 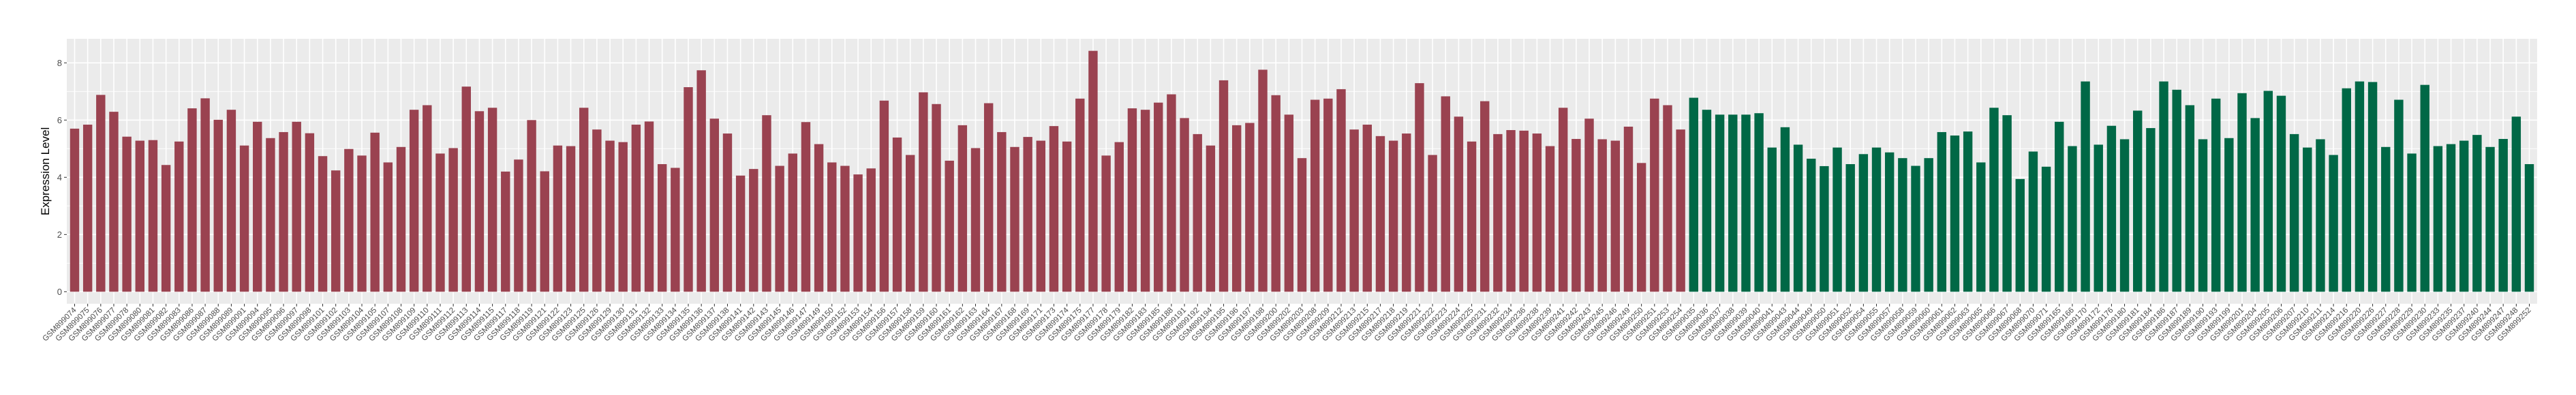 I want to click on bar-GSM899223, so click(x=1445, y=194).